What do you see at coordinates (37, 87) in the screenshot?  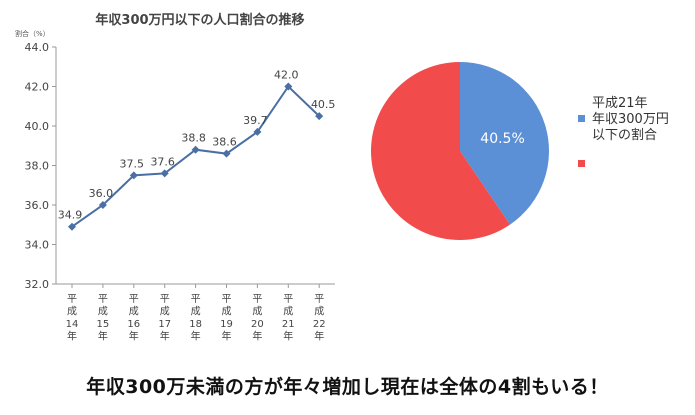 I see `y-tick-label: 42.0` at bounding box center [37, 87].